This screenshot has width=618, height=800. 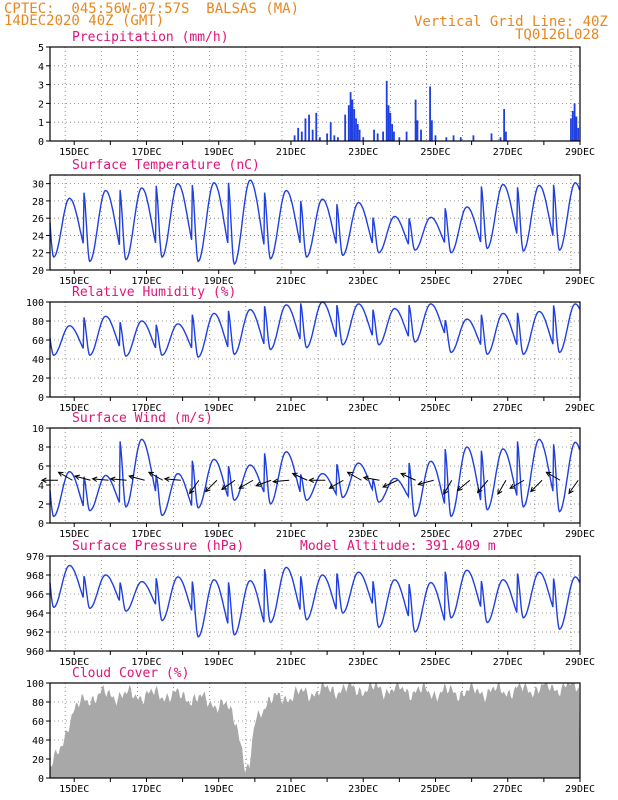 I want to click on panel-5-ytick-label: 964, so click(x=35, y=614).